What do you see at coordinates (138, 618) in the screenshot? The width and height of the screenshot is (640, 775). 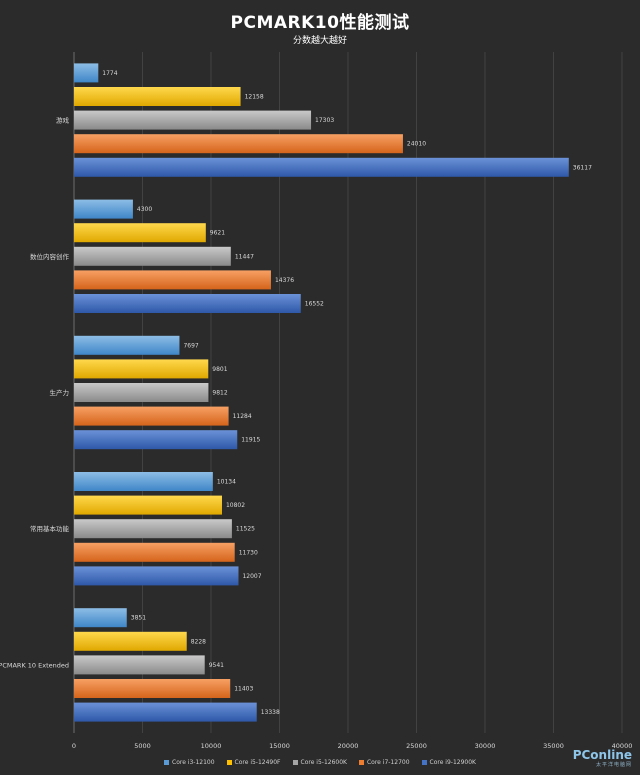 I see `data-label: 3851` at bounding box center [138, 618].